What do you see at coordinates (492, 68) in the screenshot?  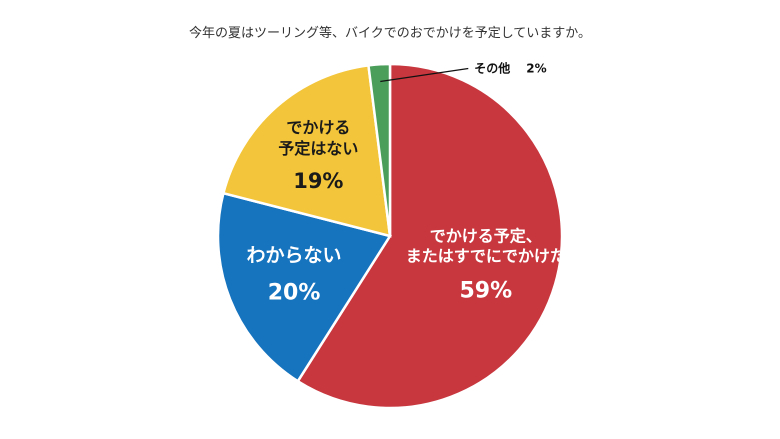 I see `slice-name-label: その他` at bounding box center [492, 68].